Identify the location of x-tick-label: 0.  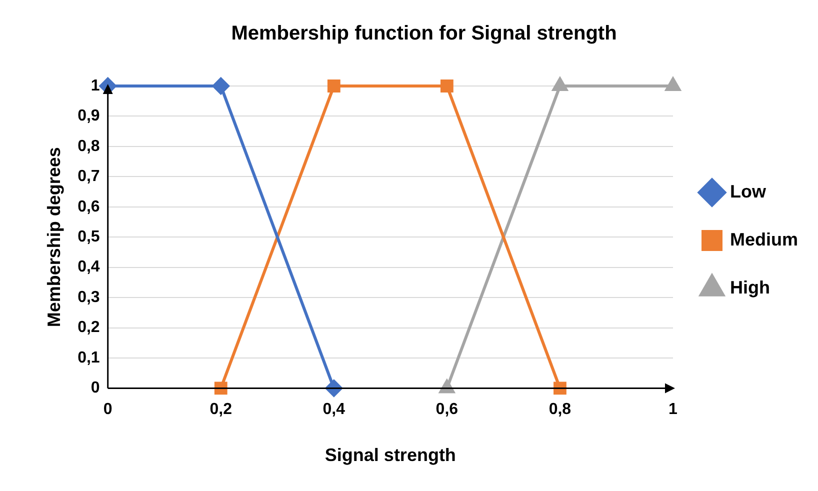
(107, 409).